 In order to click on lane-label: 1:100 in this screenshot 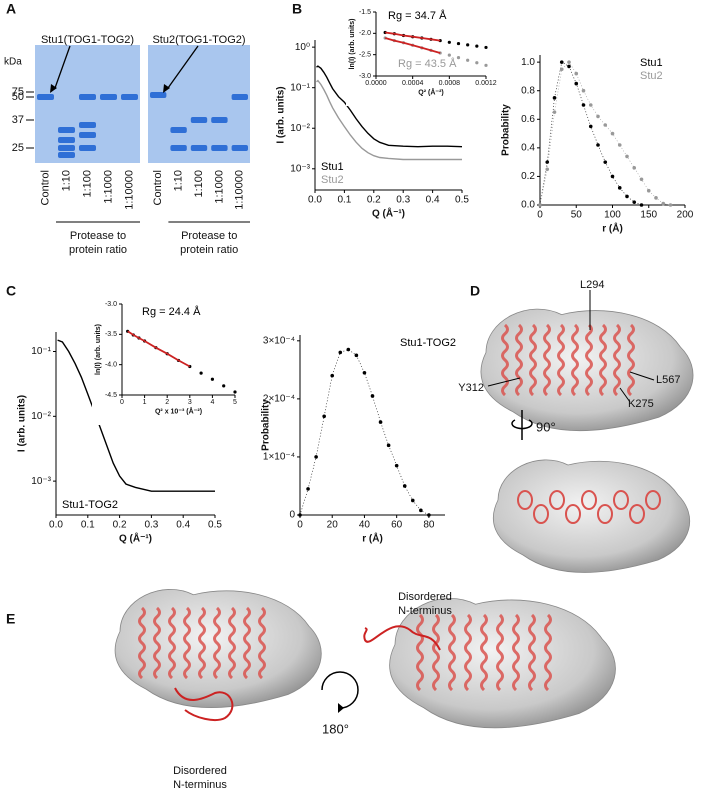, I will do `click(199, 184)`.